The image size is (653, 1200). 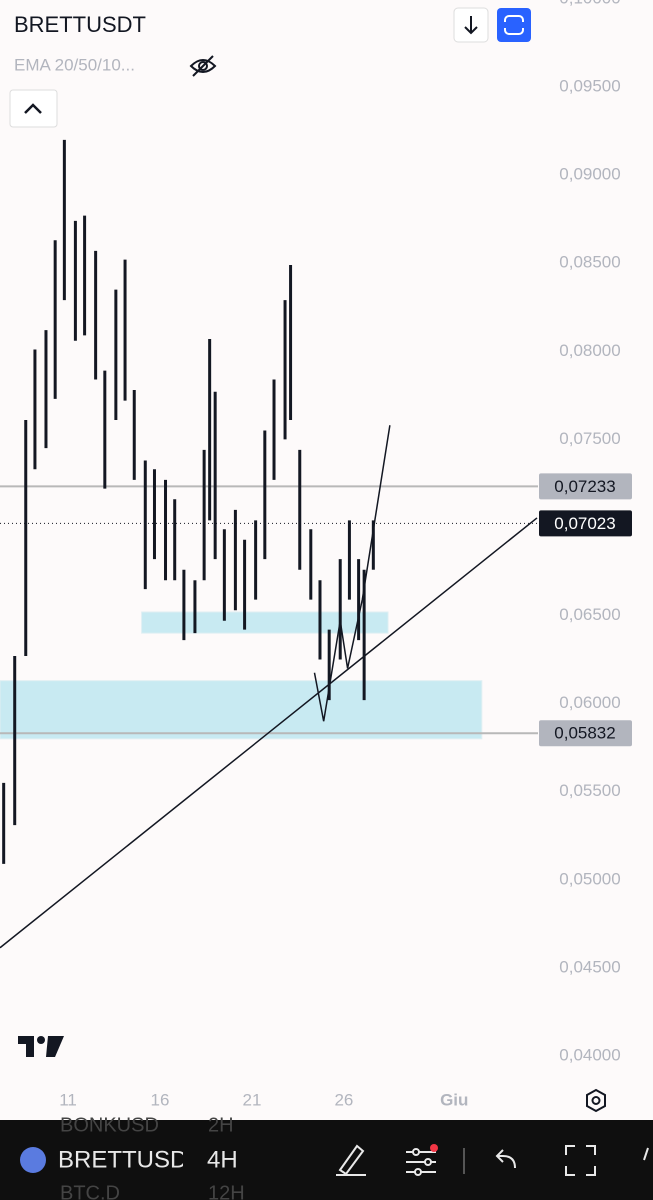 What do you see at coordinates (589, 262) in the screenshot?
I see `y-tick-label: 0,08500` at bounding box center [589, 262].